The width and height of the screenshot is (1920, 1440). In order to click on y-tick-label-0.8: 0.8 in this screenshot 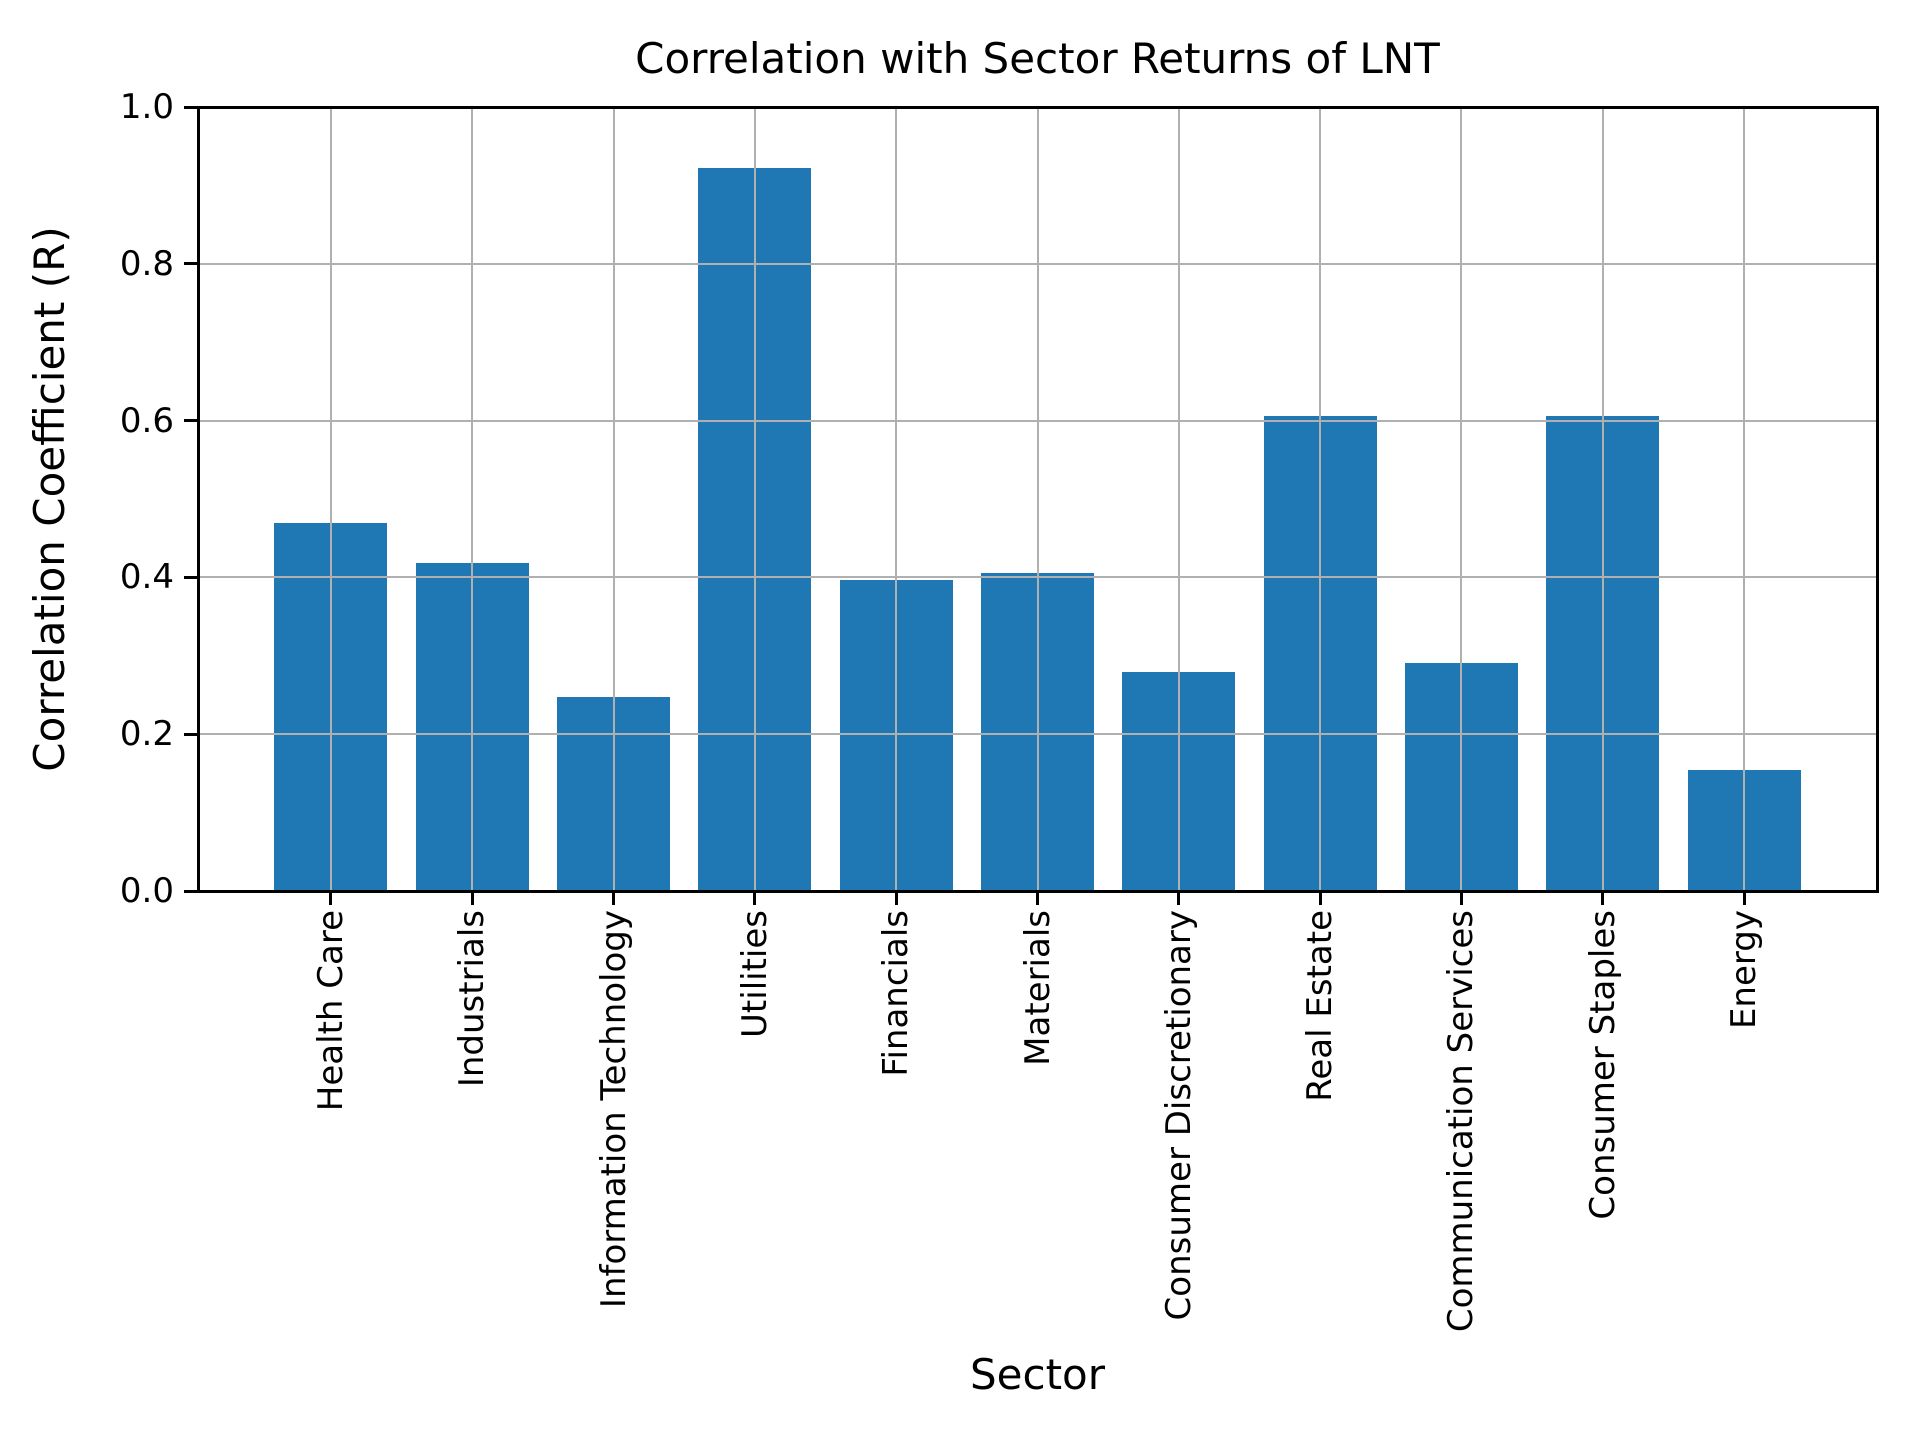, I will do `click(146, 263)`.